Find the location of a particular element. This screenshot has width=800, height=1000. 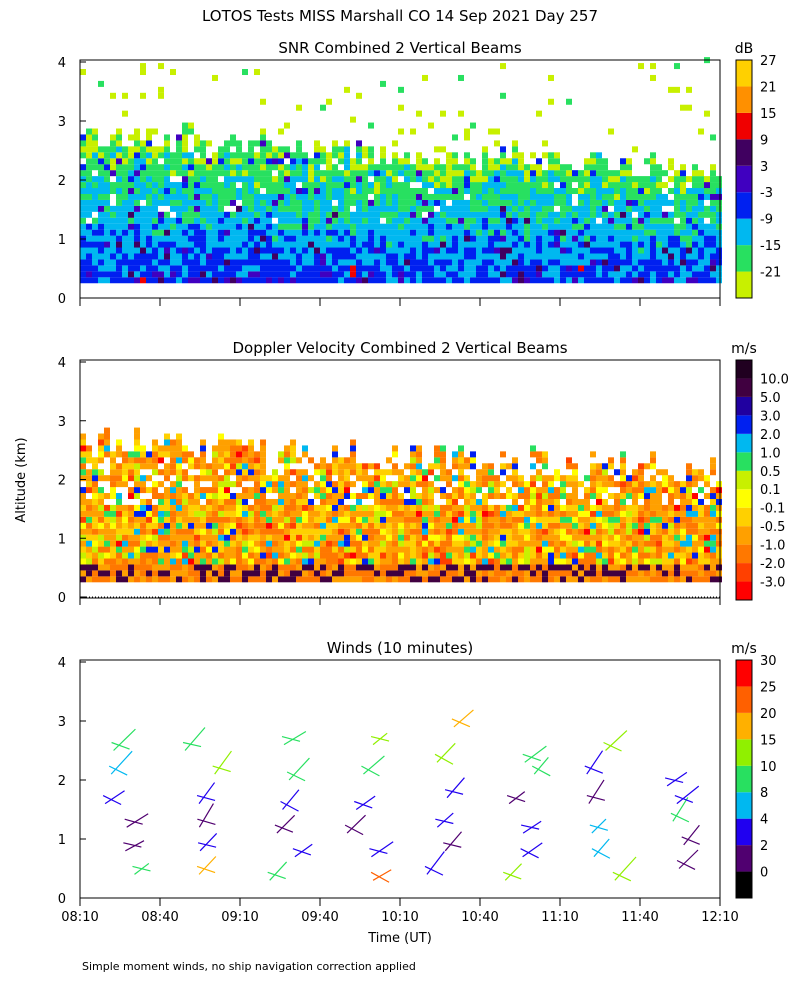

x-tick-label: 09:40 is located at coordinates (319, 917).